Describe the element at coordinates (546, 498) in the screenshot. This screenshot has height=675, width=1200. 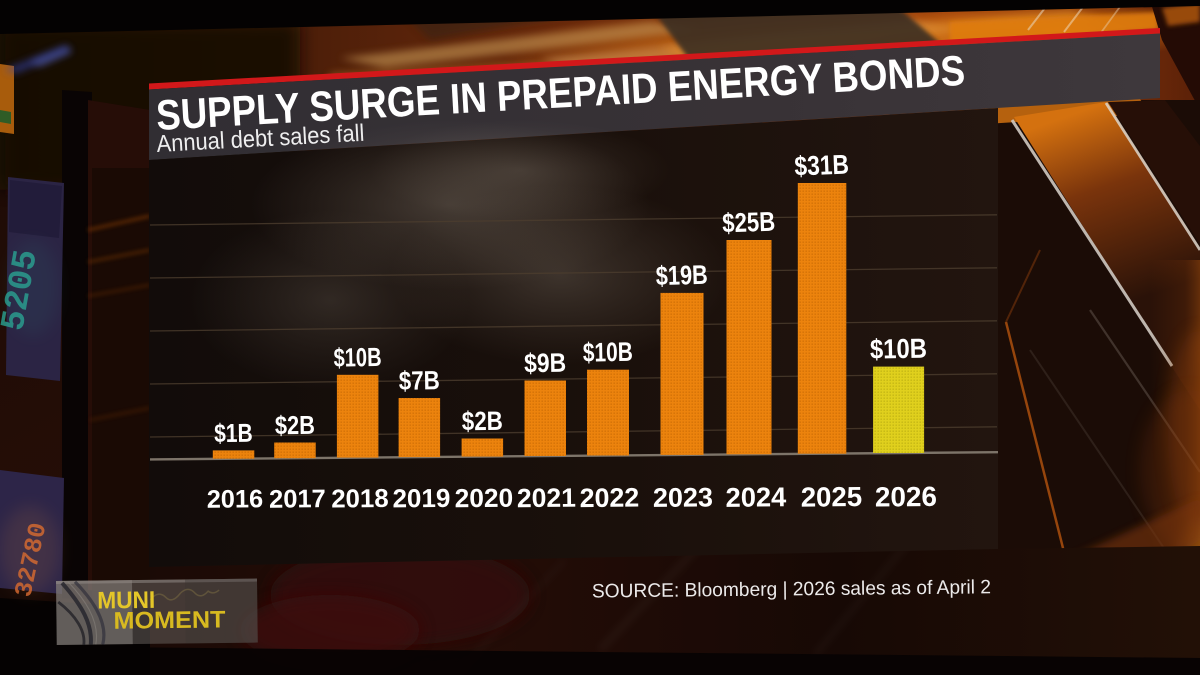
I see `svg-text: 2021` at that location.